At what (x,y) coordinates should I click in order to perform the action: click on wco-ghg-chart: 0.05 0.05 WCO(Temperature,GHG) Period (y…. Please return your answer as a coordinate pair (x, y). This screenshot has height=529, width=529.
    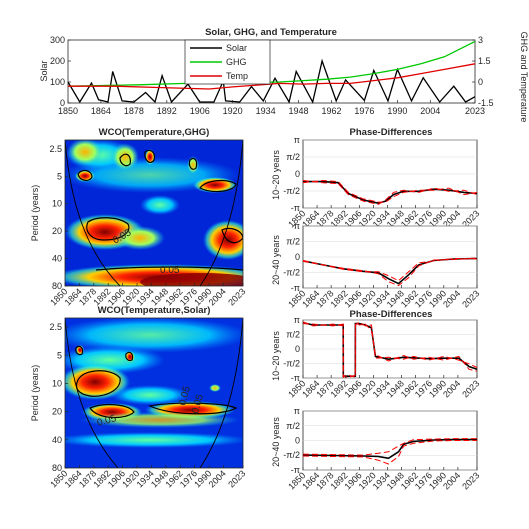
    Looking at the image, I should click on (137, 209).